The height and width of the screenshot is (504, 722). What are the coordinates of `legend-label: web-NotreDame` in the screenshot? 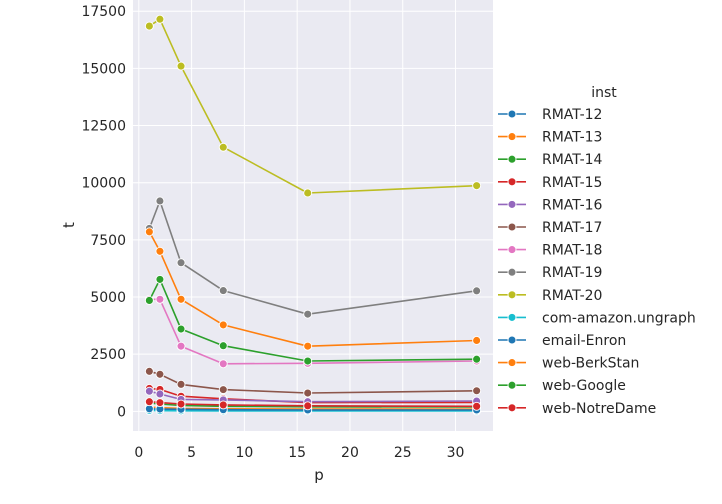 It's located at (599, 409).